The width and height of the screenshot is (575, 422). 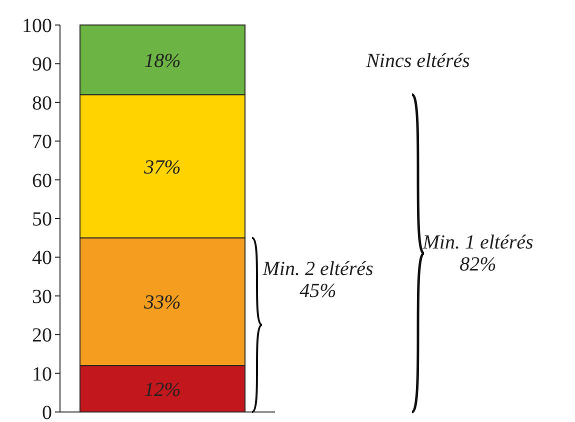 What do you see at coordinates (42, 374) in the screenshot?
I see `y-tick-label: 10` at bounding box center [42, 374].